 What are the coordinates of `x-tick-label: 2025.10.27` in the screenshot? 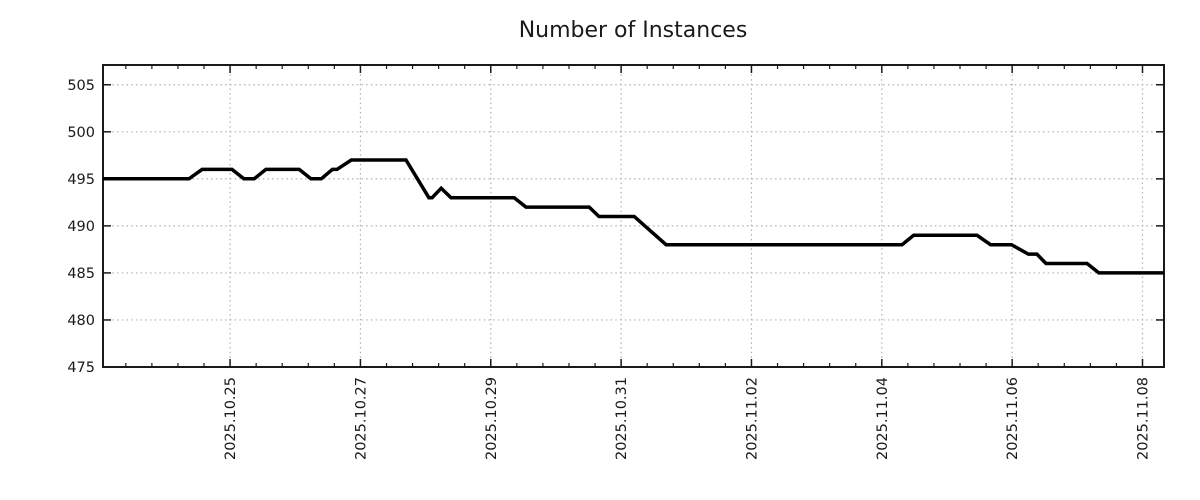 It's located at (361, 418).